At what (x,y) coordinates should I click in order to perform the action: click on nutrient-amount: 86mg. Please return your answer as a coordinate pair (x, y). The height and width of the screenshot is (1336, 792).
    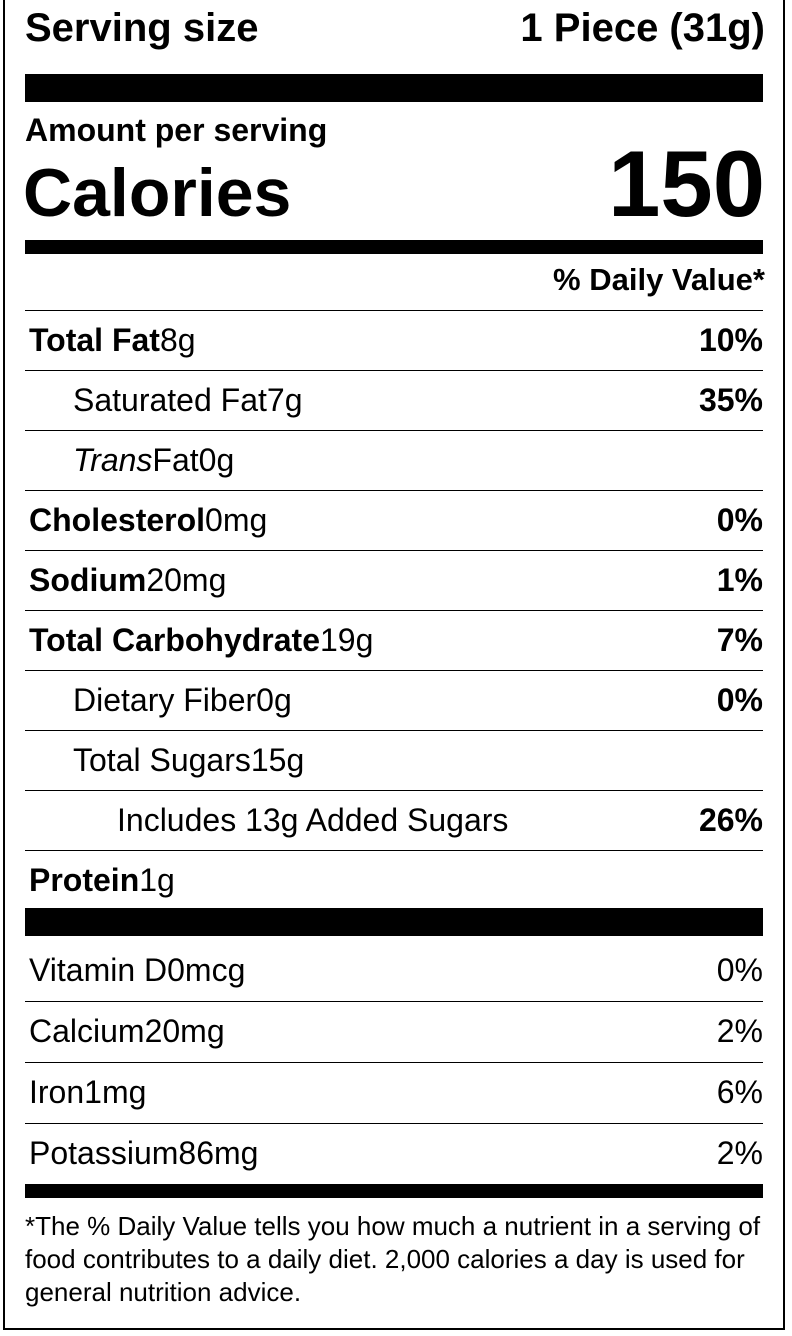
    Looking at the image, I should click on (218, 1153).